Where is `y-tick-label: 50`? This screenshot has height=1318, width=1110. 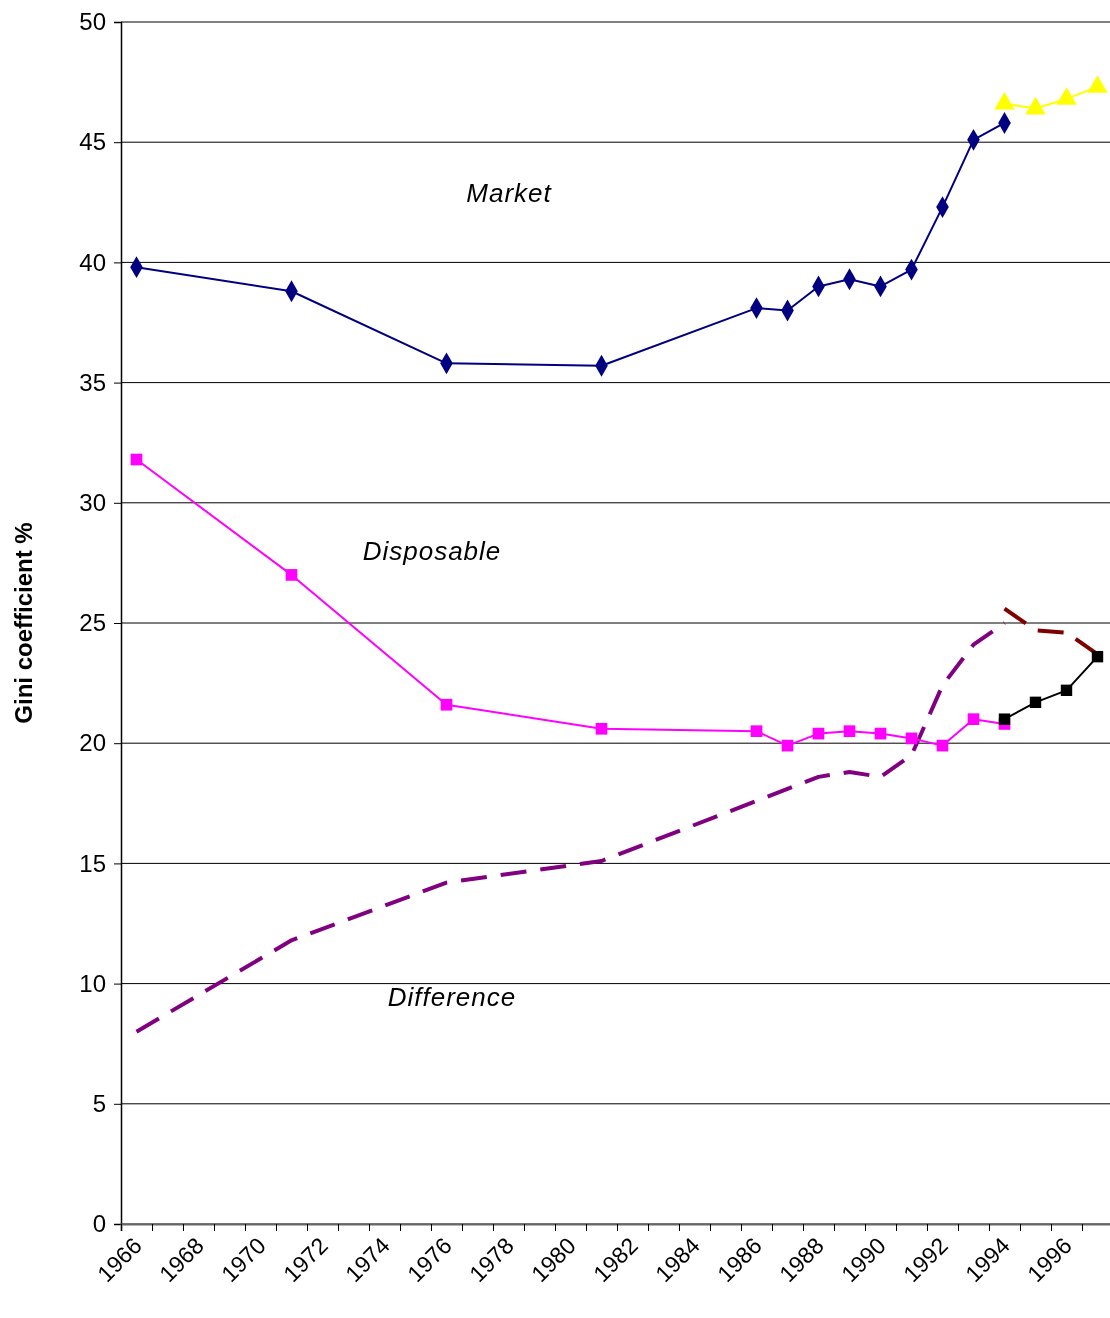
y-tick-label: 50 is located at coordinates (92, 22).